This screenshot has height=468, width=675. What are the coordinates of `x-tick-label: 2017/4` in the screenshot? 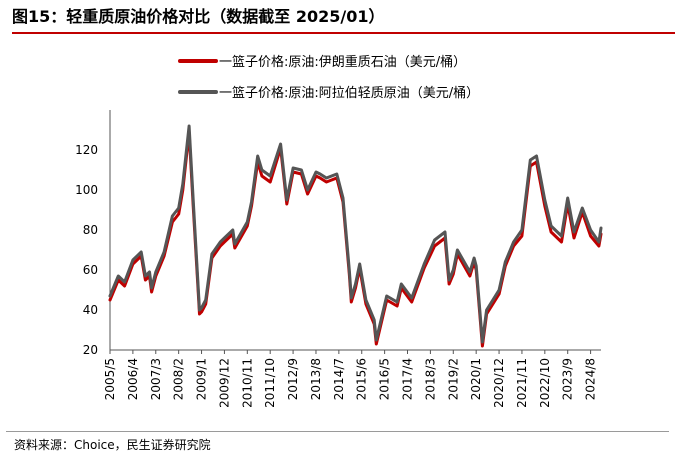 It's located at (408, 379).